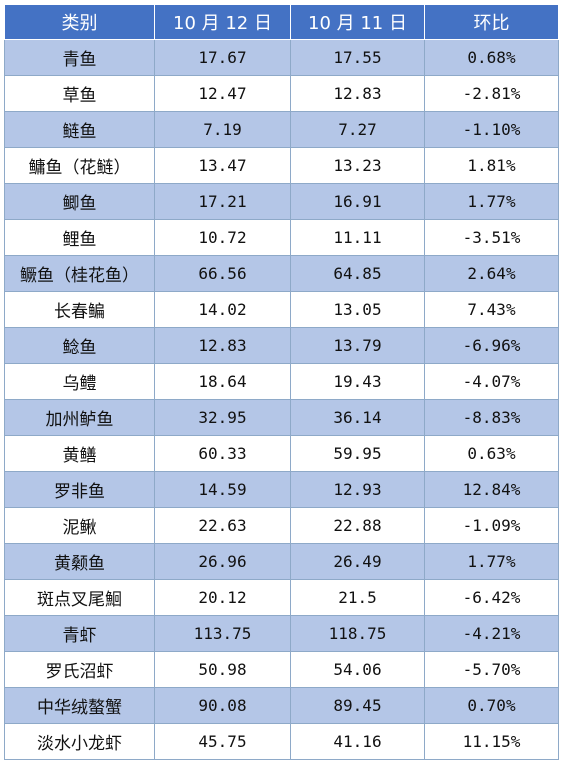 This screenshot has width=563, height=768. Describe the element at coordinates (222, 201) in the screenshot. I see `cell-oct12: 17.21` at that location.